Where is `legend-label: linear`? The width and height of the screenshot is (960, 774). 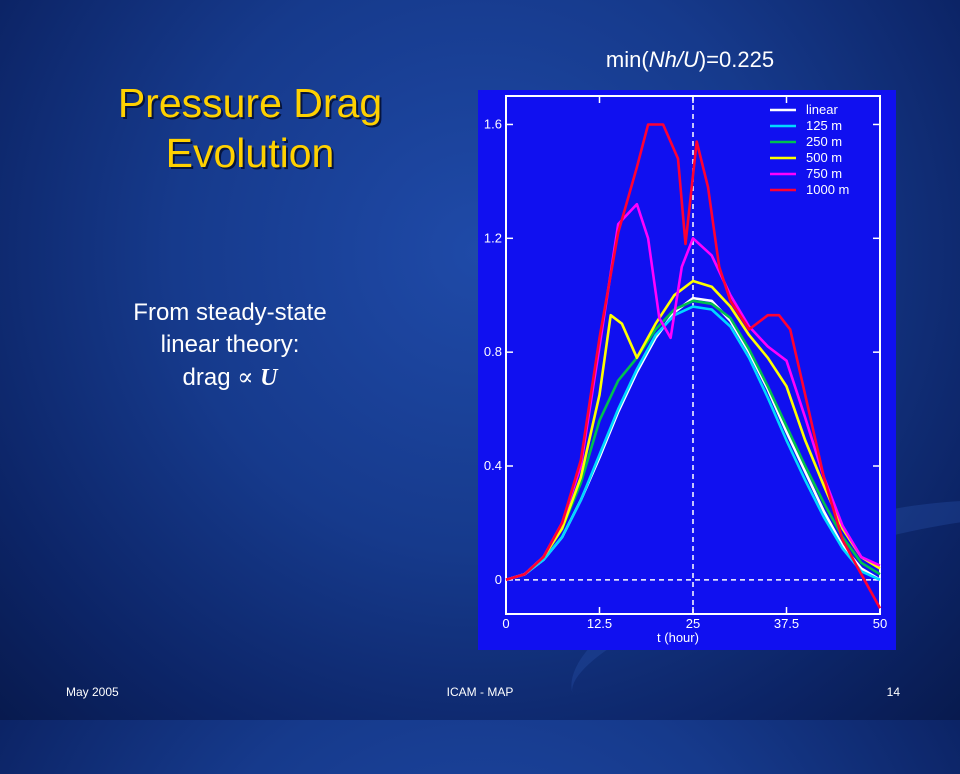
legend-label: linear is located at coordinates (822, 109).